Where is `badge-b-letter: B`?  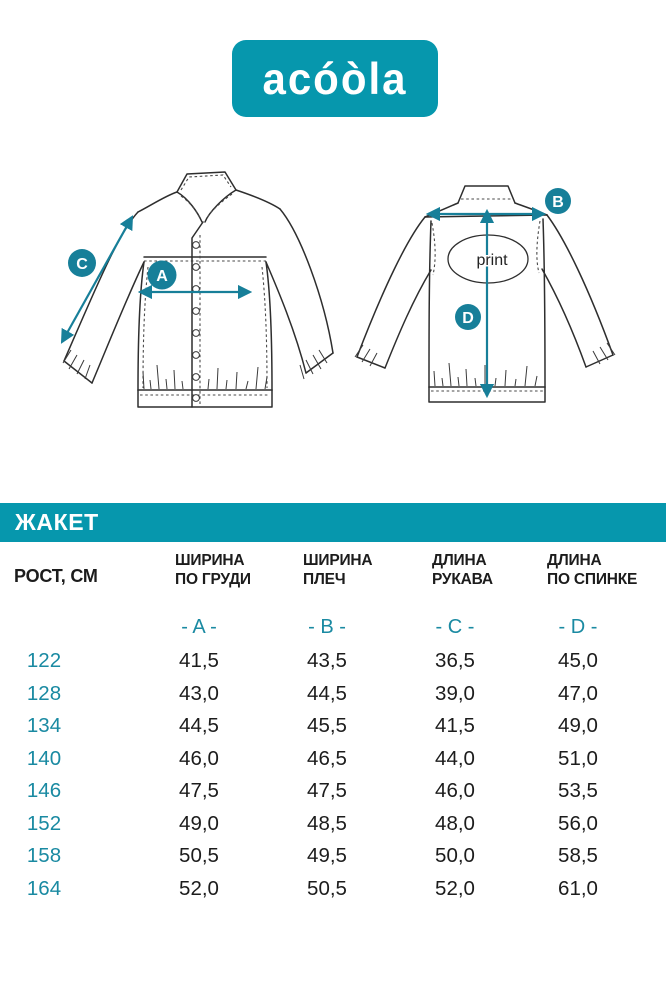 badge-b-letter: B is located at coordinates (558, 202).